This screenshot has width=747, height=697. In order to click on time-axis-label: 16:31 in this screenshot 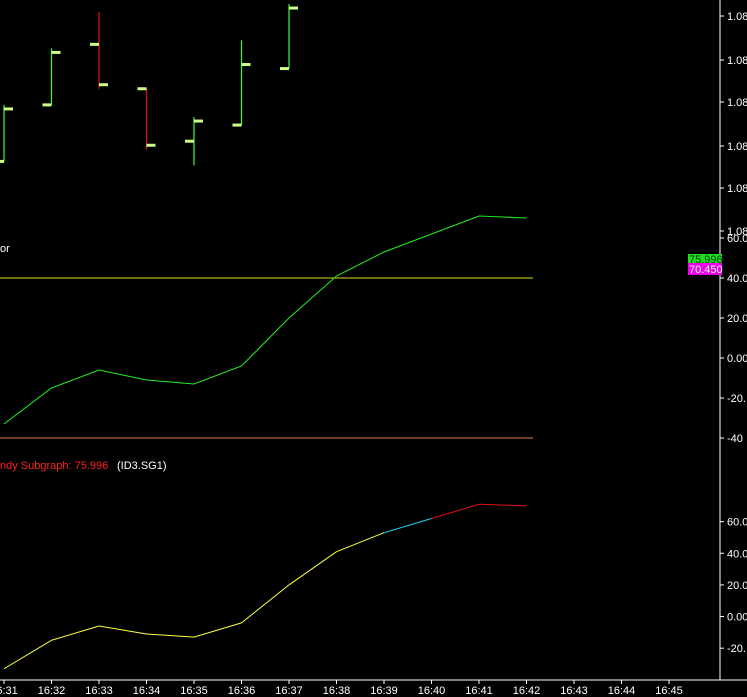, I will do `click(9, 691)`.